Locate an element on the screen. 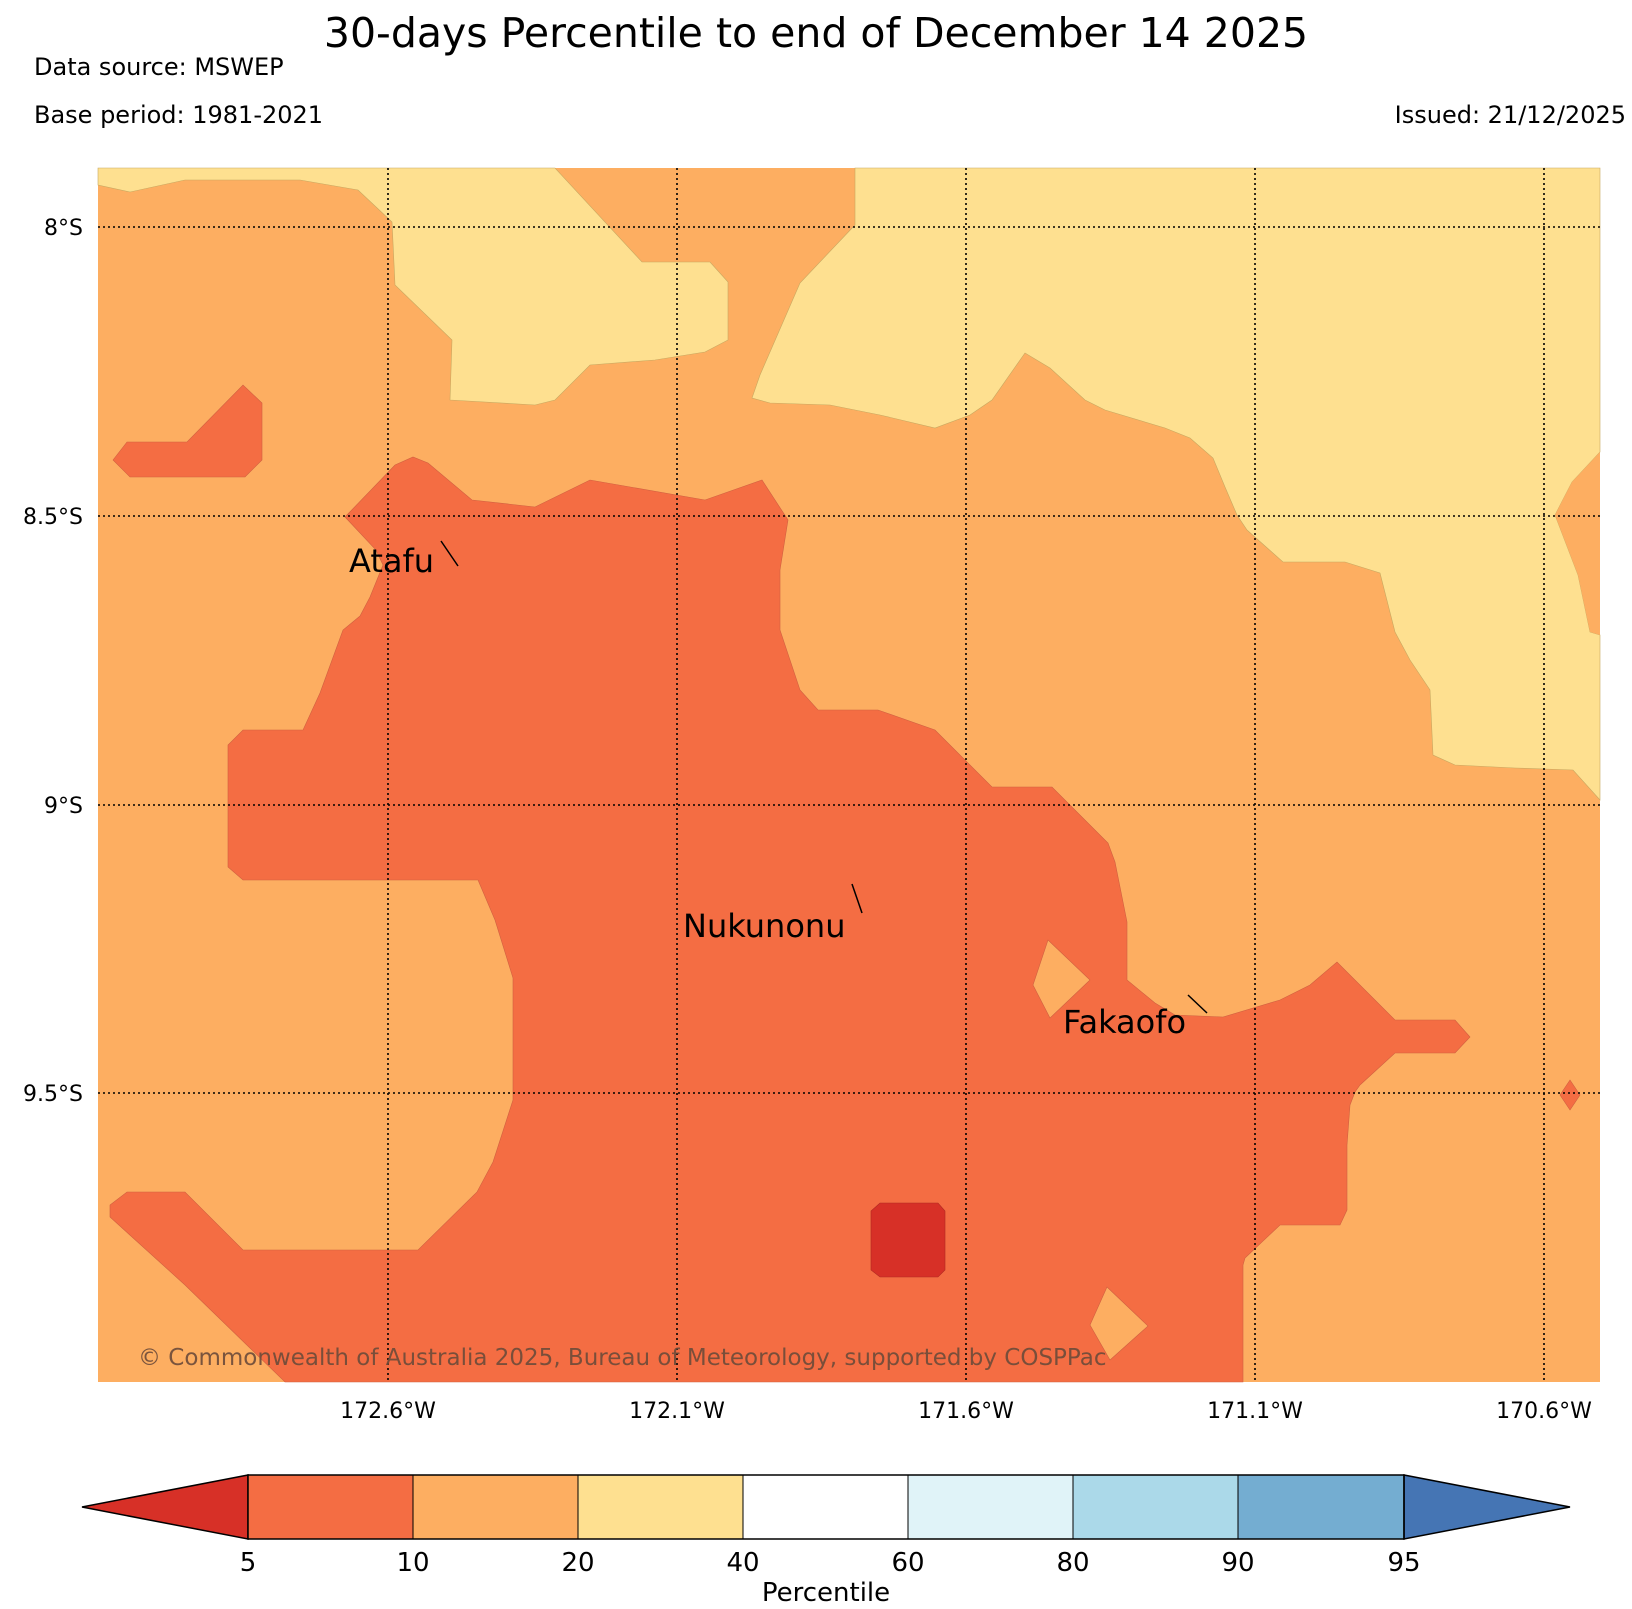  fakaofo-leader-line is located at coordinates (1197, 1004).